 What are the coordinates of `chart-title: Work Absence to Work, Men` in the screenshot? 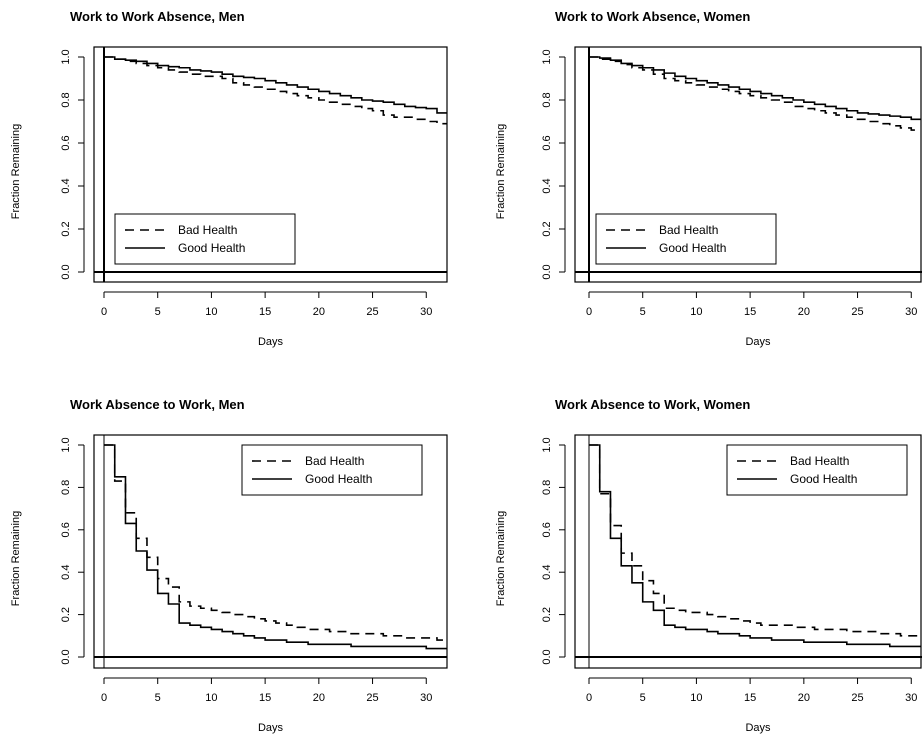 It's located at (157, 404).